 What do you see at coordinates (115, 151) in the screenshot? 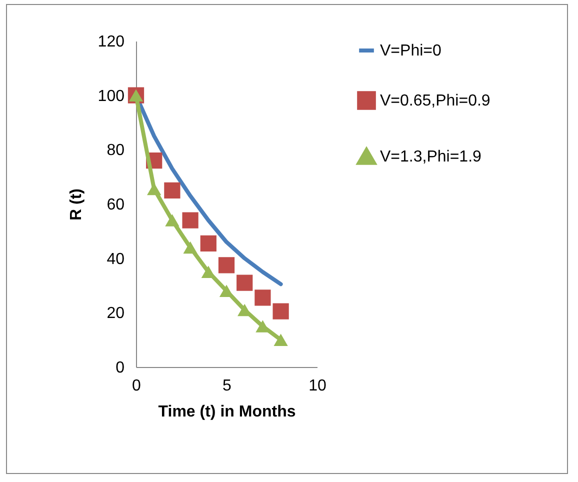
I see `y-tick-label: 80` at bounding box center [115, 151].